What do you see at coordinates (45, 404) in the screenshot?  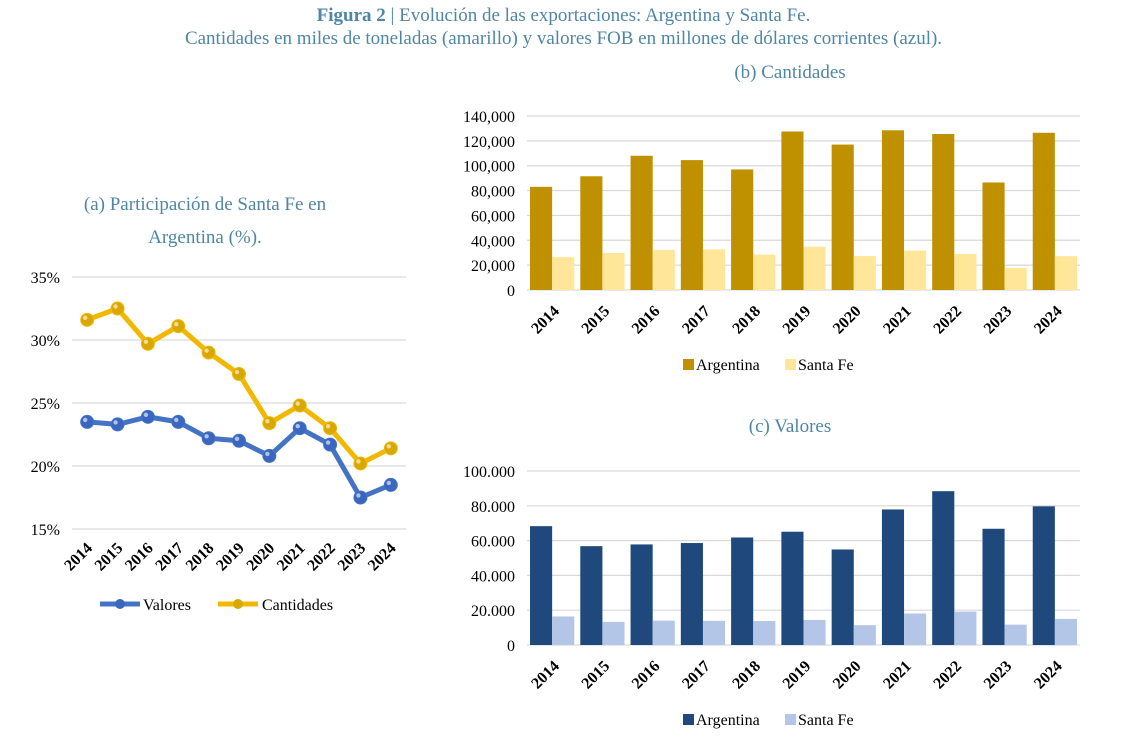 I see `y-tick-label: 25%` at bounding box center [45, 404].